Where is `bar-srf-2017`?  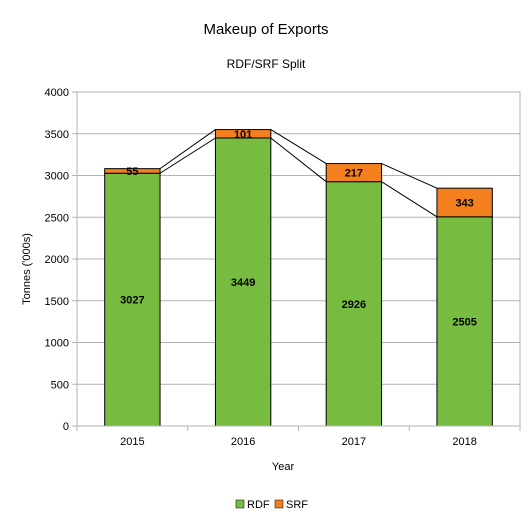
bar-srf-2017 is located at coordinates (354, 173).